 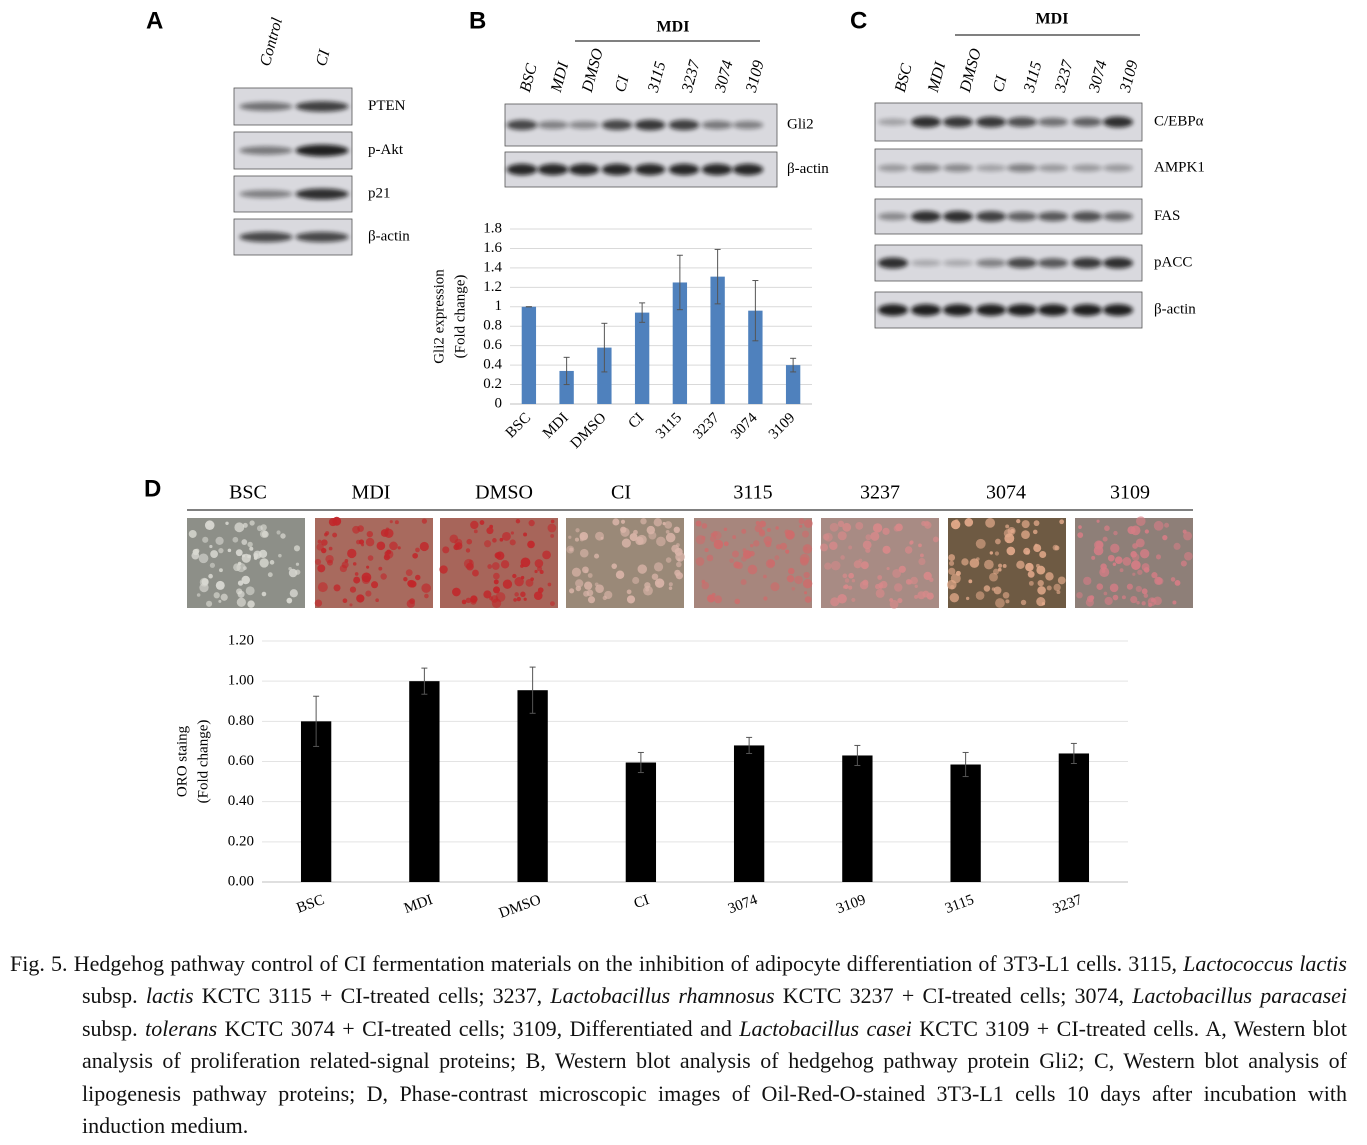 What do you see at coordinates (593, 70) in the screenshot?
I see `column-label: DMSO` at bounding box center [593, 70].